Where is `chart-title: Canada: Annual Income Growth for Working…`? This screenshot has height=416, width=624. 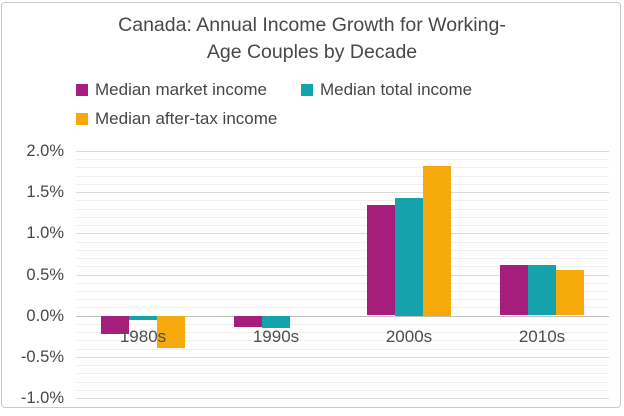
chart-title: Canada: Annual Income Growth for Working… is located at coordinates (312, 39).